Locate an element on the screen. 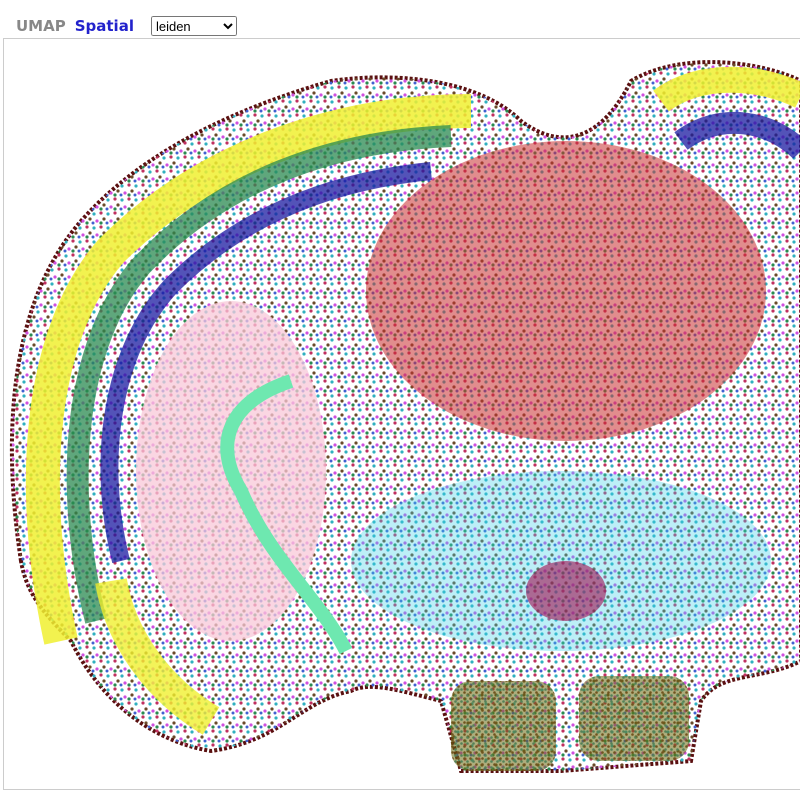 This screenshot has height=800, width=800. toolbar: UMAP Spatial leiden is located at coordinates (126, 26).